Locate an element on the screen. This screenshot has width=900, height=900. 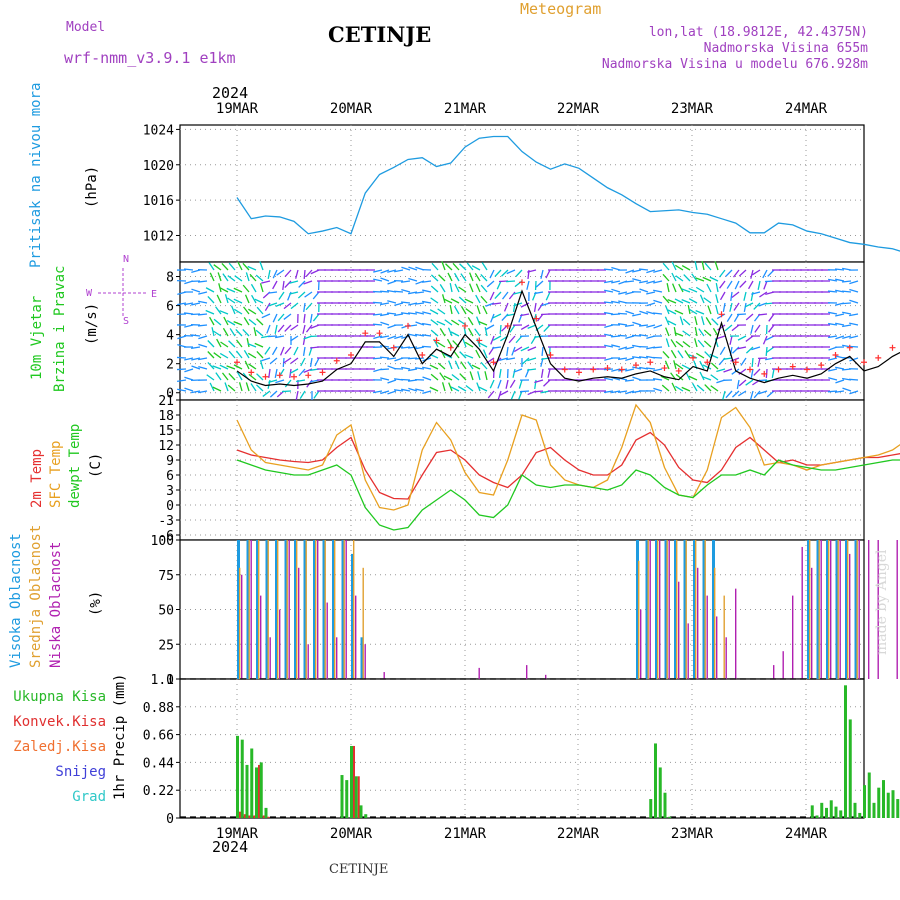
model-name: wrf-nmm_v3.9.1 e1km is located at coordinates (150, 58).